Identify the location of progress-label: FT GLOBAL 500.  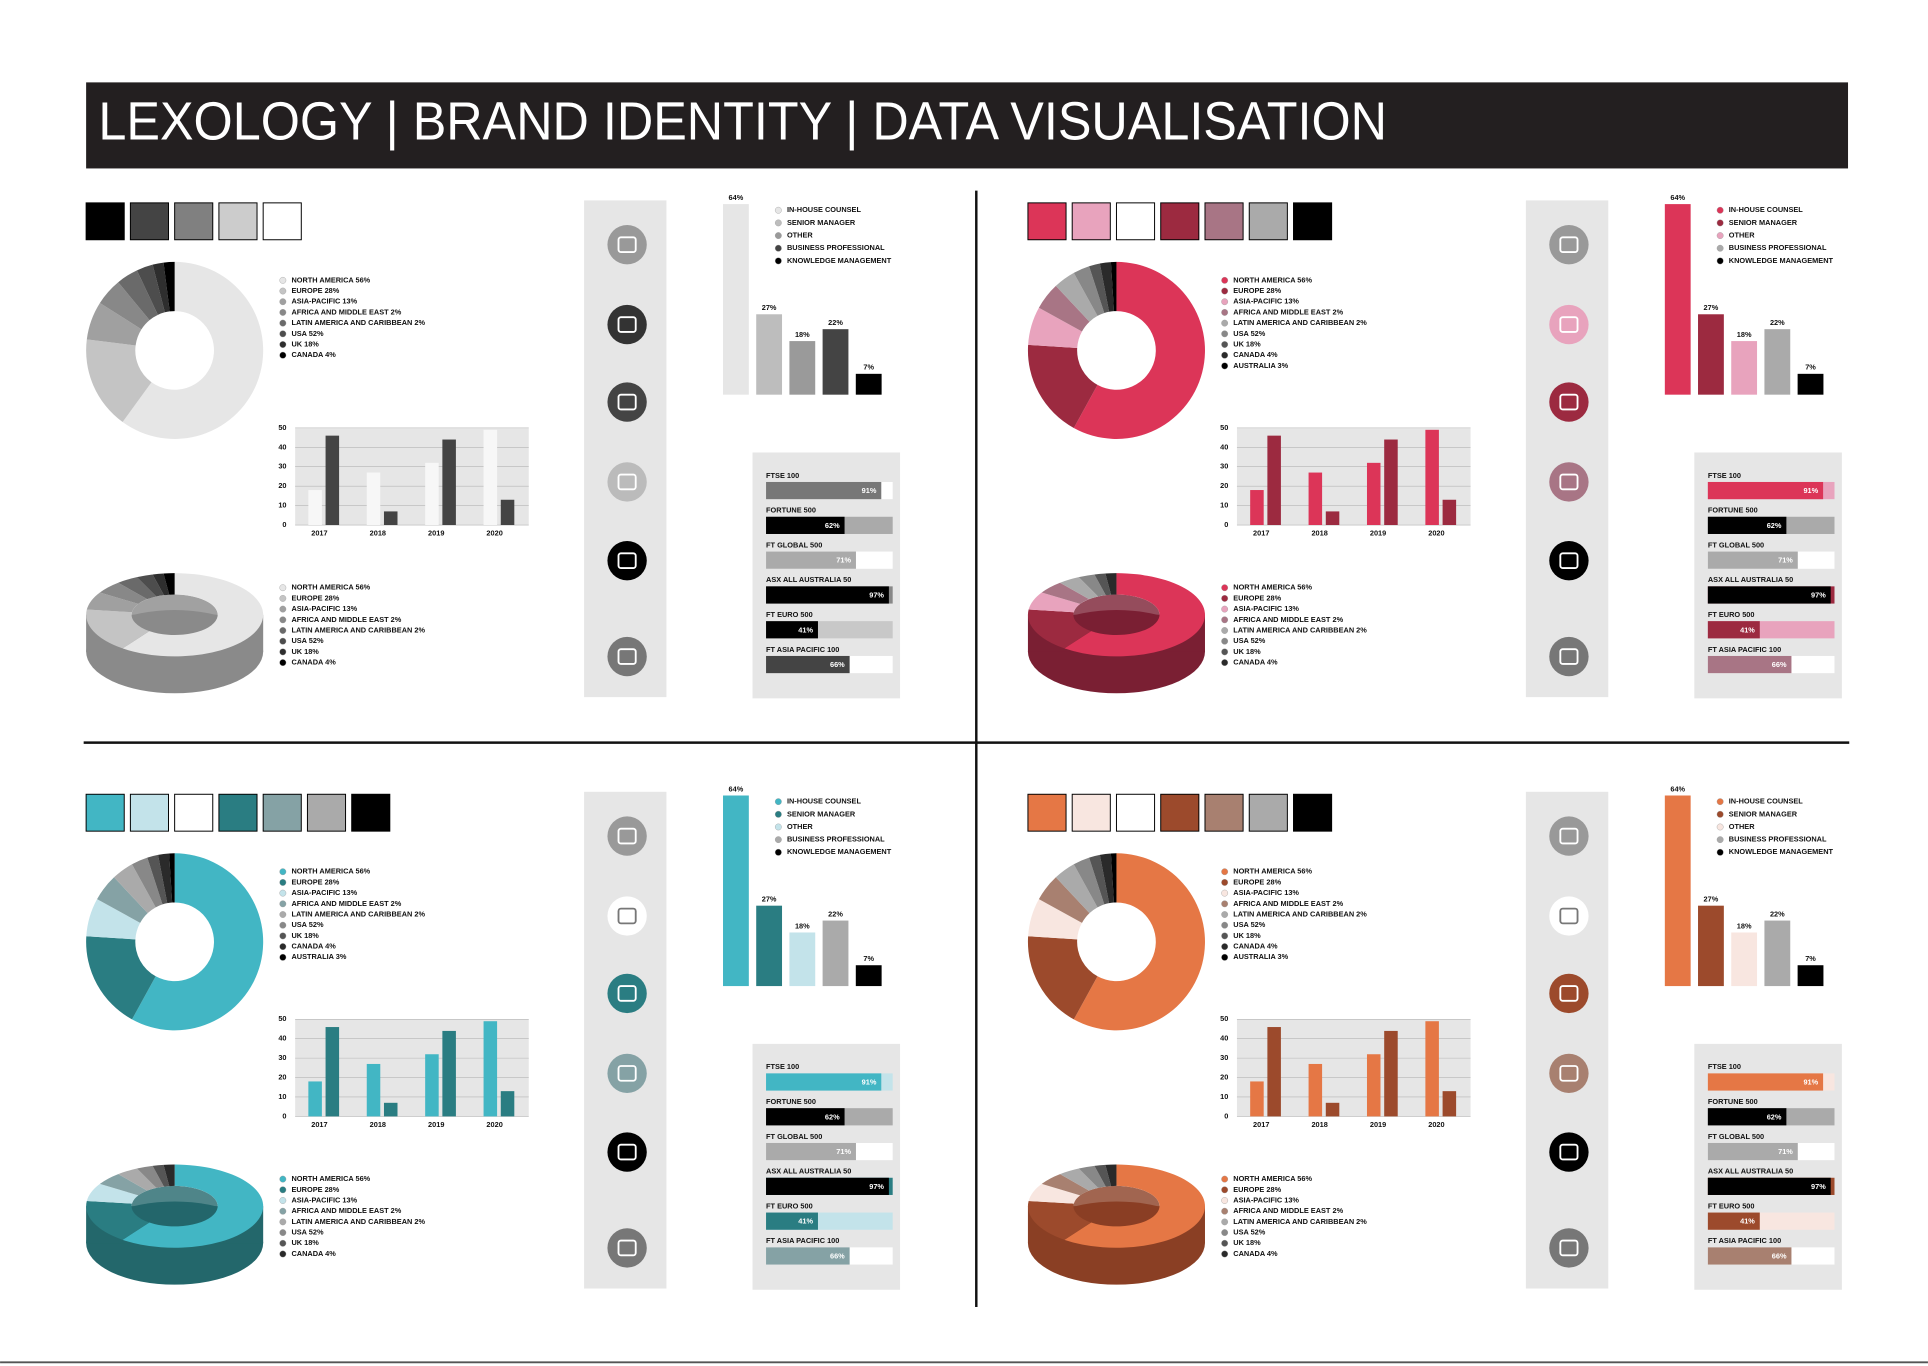
(1736, 1136).